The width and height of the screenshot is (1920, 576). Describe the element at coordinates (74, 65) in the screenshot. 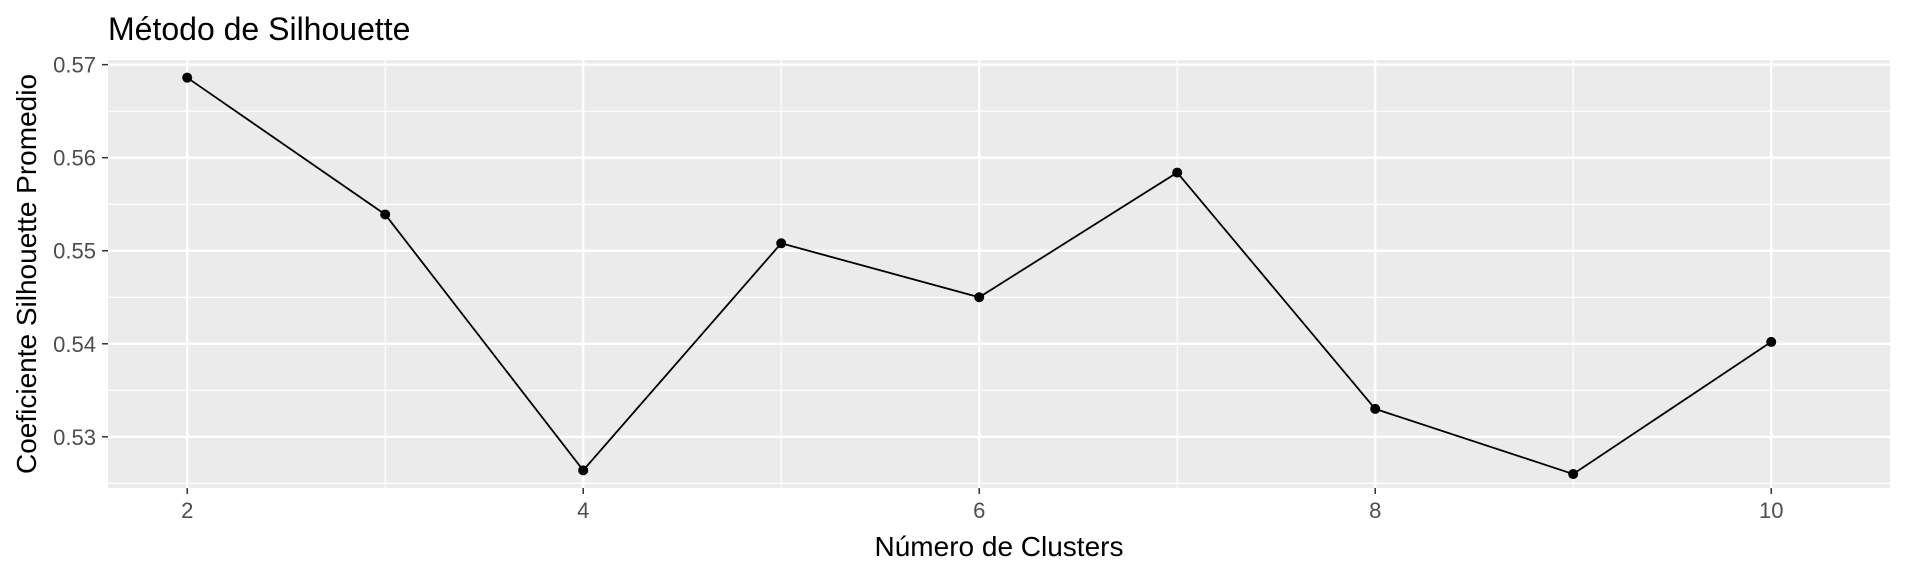

I see `y-tick-label: 0.57` at that location.